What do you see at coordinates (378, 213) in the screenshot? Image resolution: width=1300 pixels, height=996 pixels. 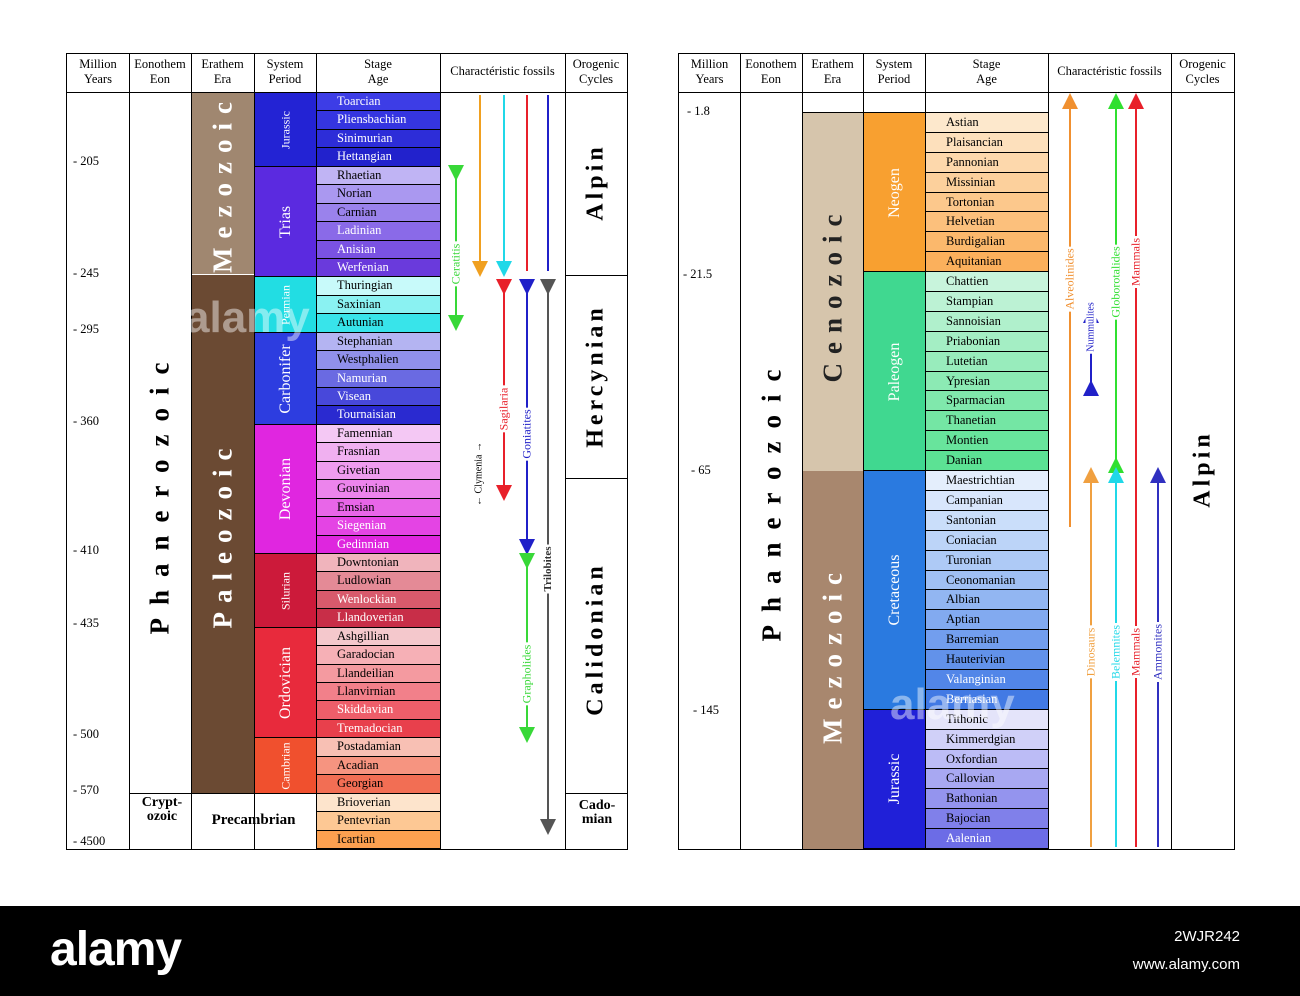 I see `stage-row: Carnian` at bounding box center [378, 213].